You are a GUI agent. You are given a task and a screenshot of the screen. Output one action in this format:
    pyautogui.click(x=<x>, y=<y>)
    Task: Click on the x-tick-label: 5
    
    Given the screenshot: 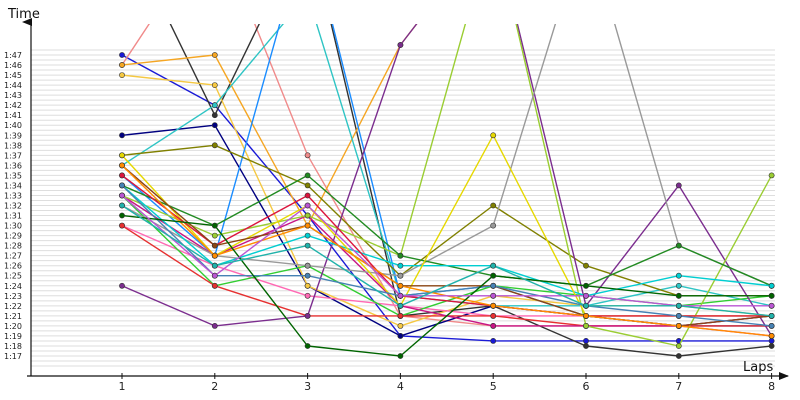 What is the action you would take?
    pyautogui.click(x=493, y=386)
    